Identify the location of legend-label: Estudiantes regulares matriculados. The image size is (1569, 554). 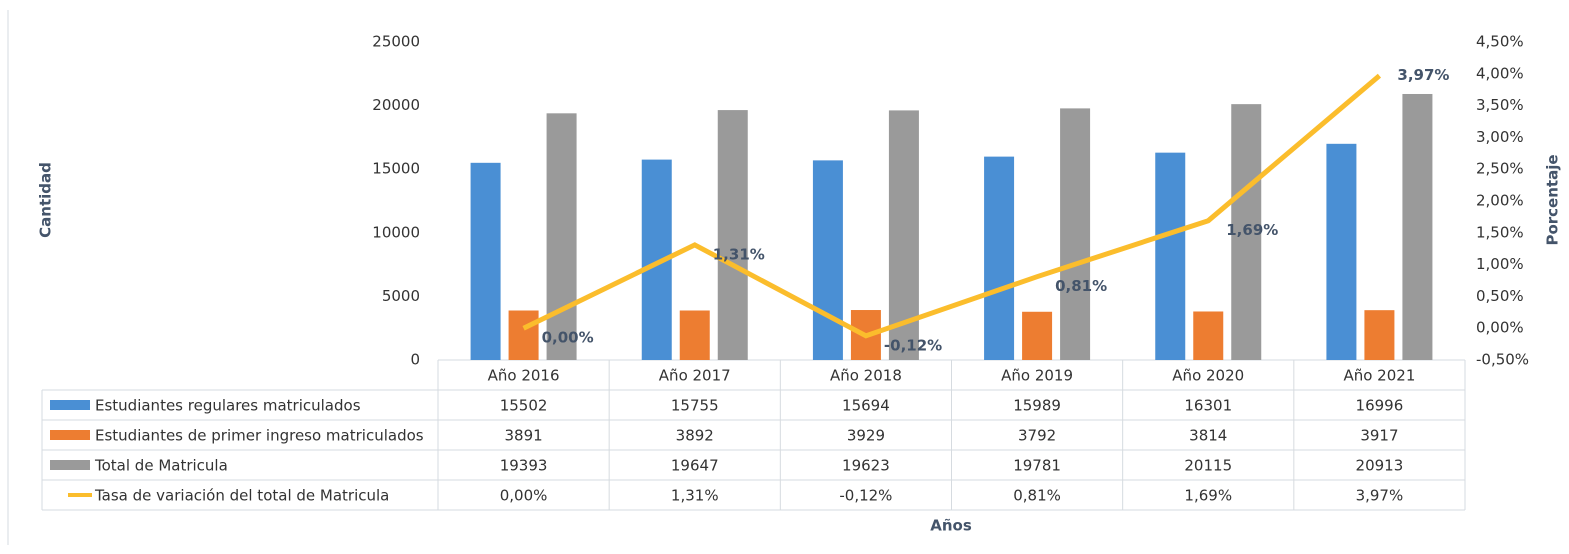
(228, 406).